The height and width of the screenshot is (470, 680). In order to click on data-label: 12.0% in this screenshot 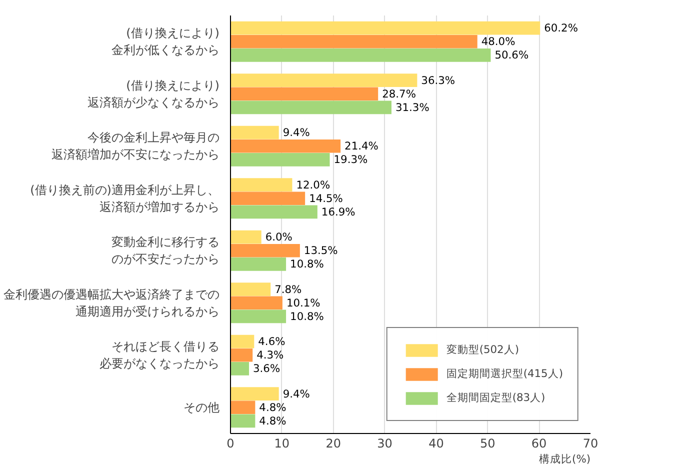, I will do `click(313, 185)`.